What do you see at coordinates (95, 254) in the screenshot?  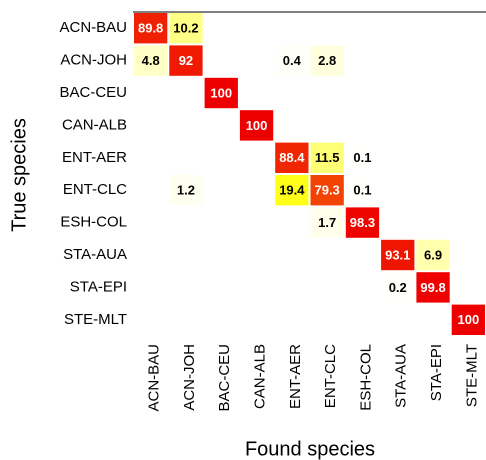 I see `y-tick-label: STA-AUA` at bounding box center [95, 254].